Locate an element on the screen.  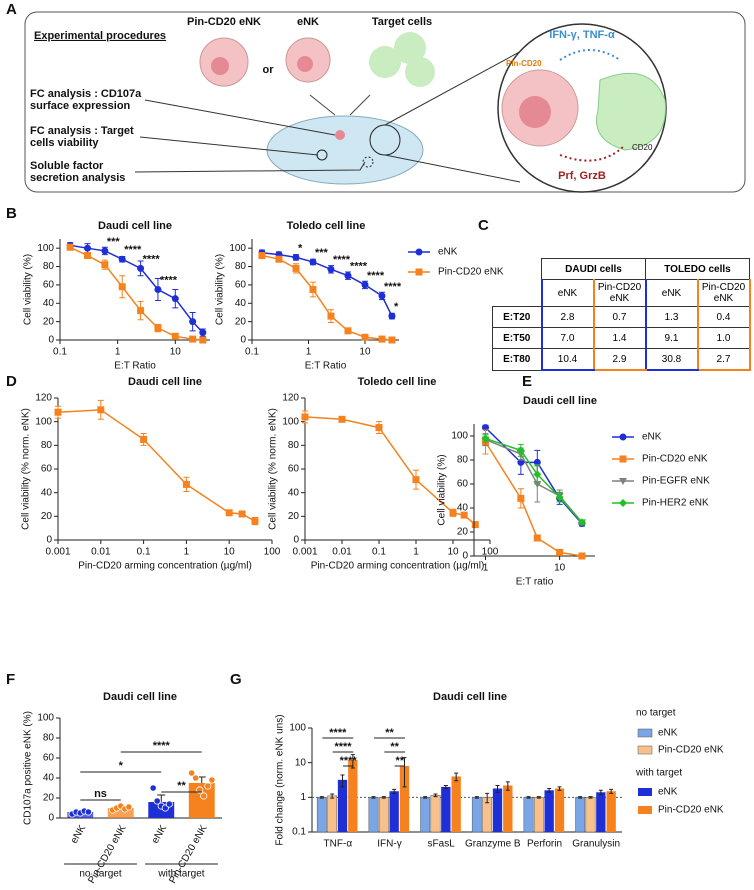
panel-label: B is located at coordinates (11, 213).